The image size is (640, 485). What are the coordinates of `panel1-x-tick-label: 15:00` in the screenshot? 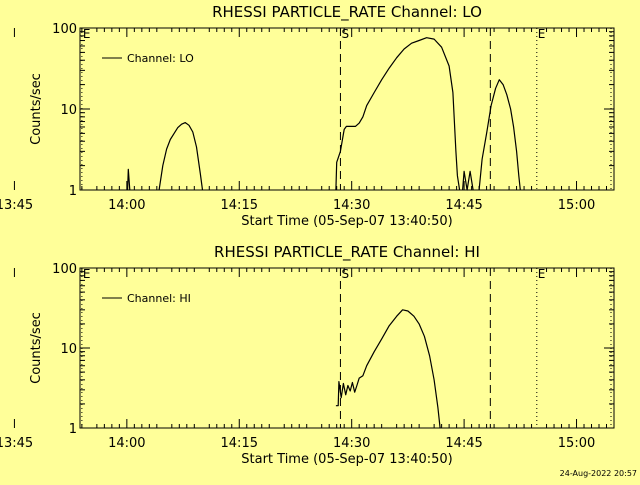 It's located at (576, 205).